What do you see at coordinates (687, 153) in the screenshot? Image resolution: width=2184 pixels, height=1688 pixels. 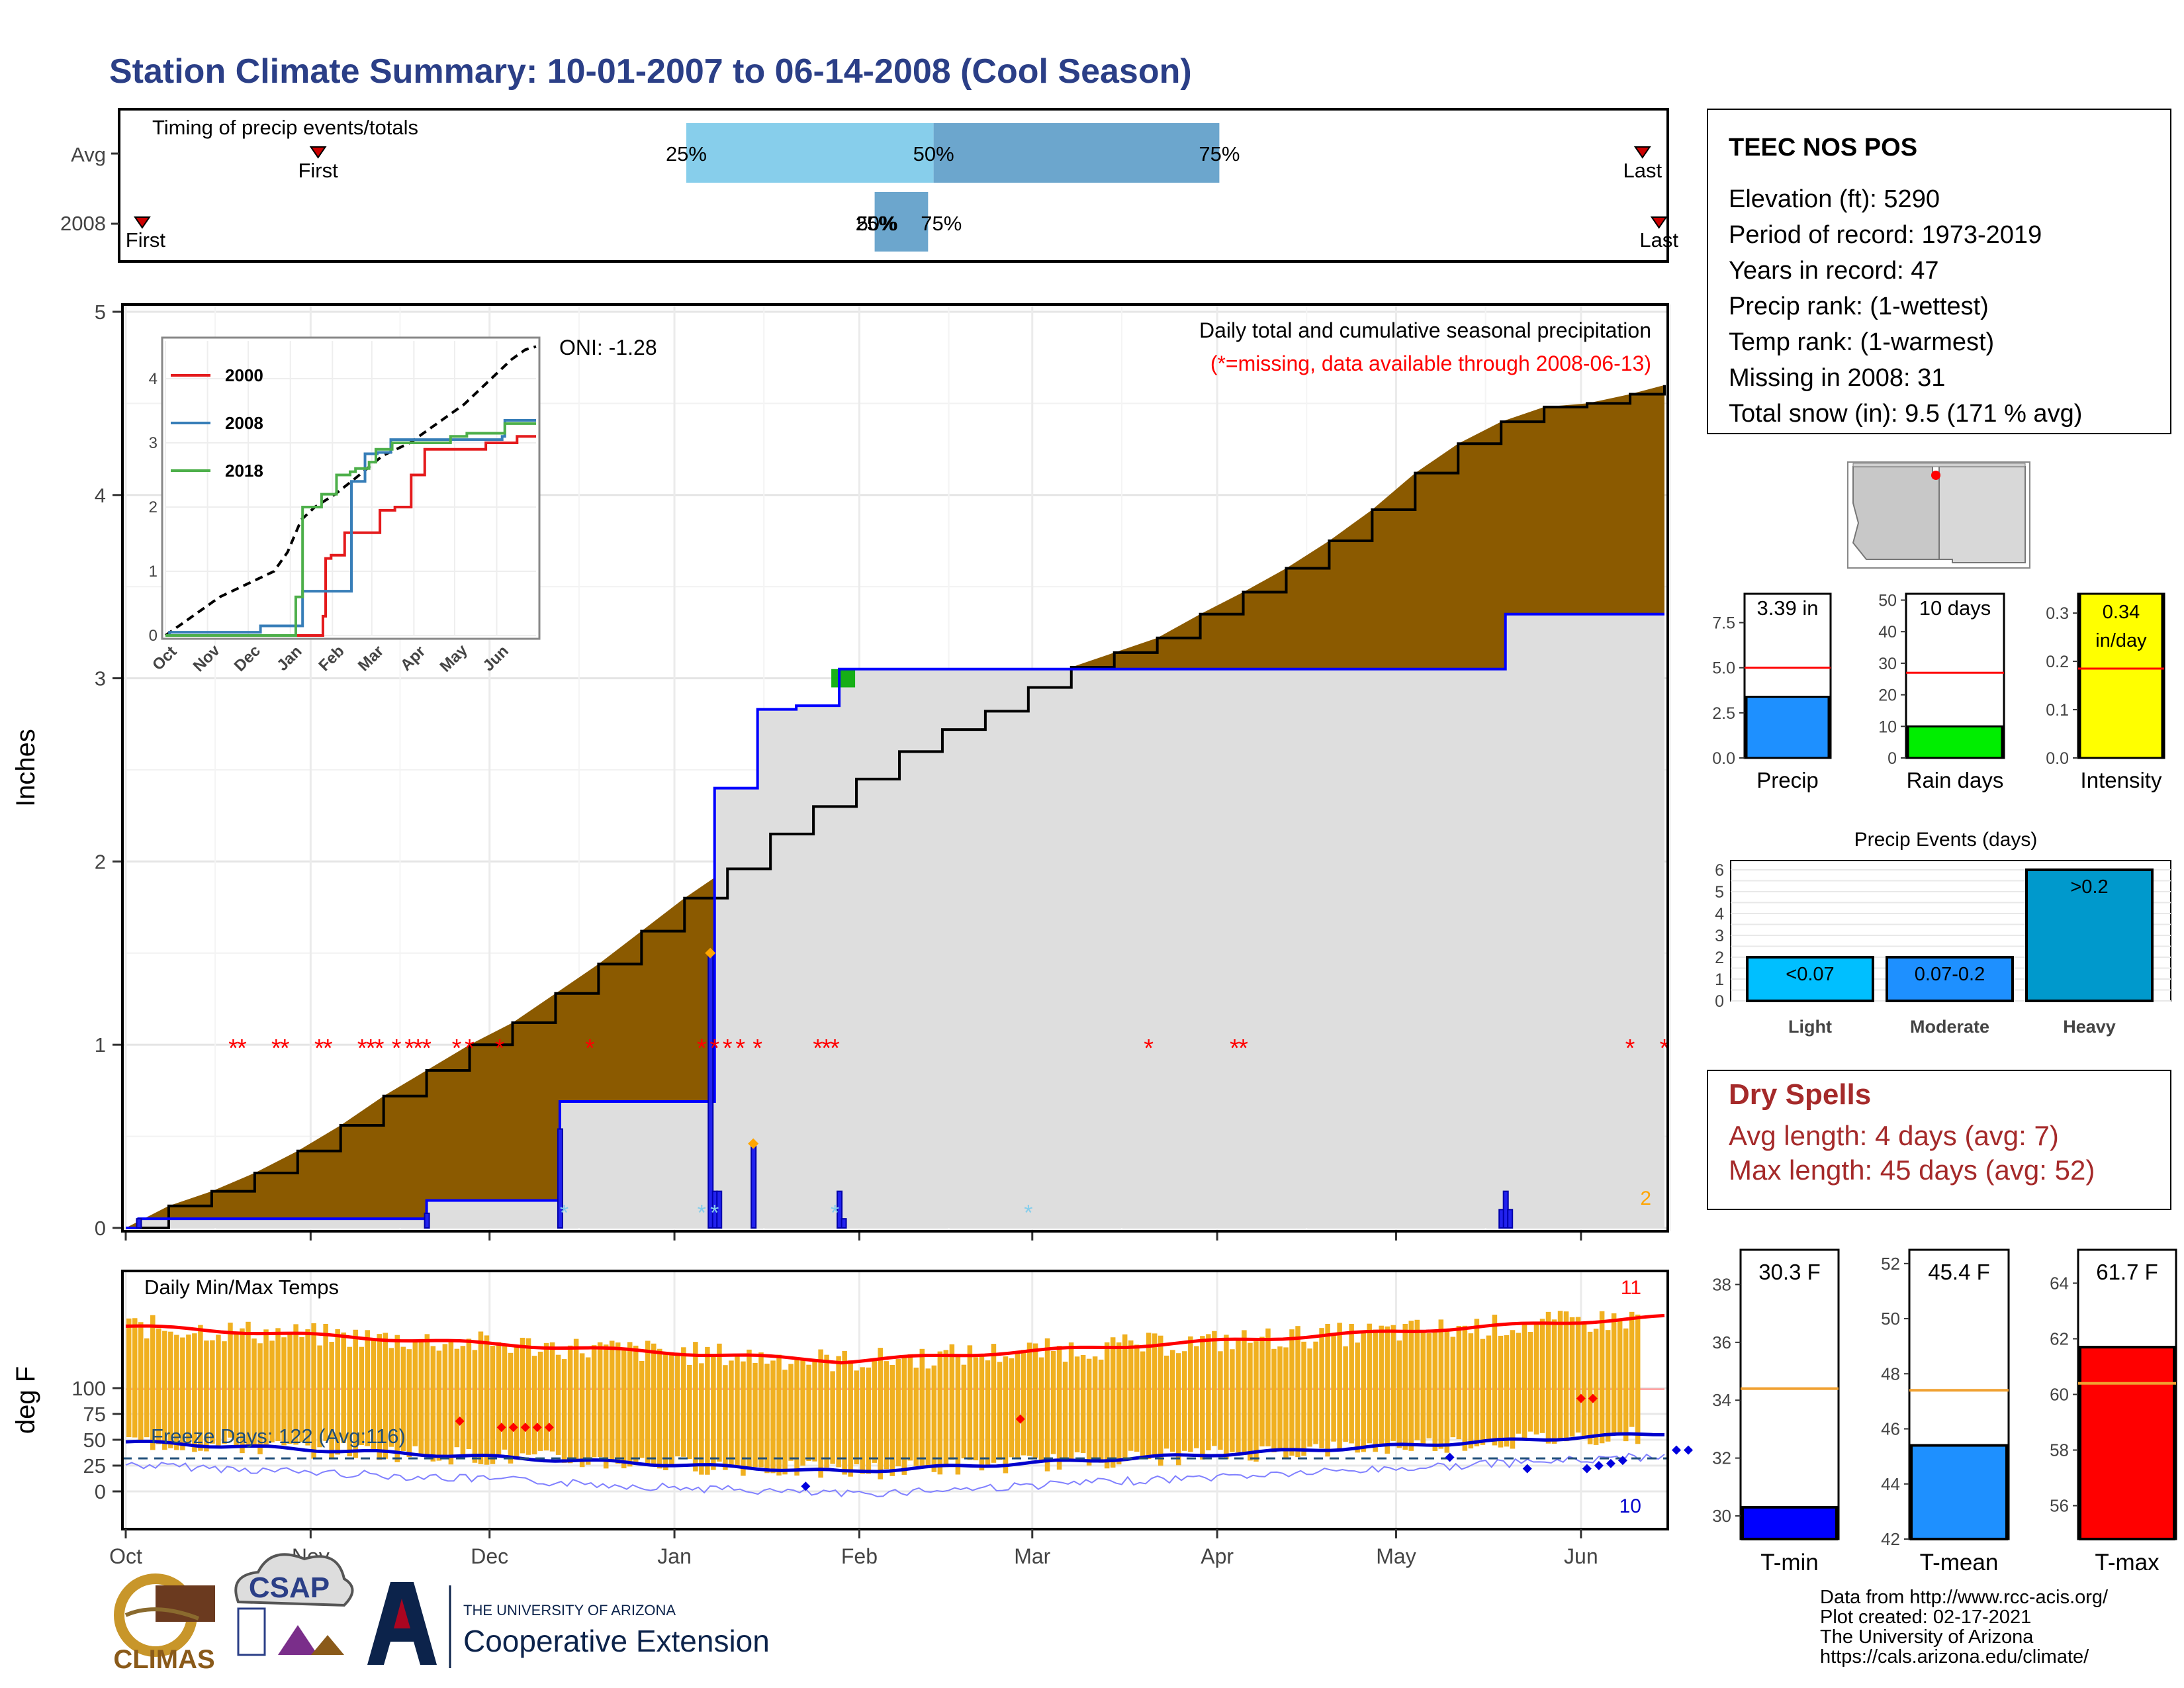 I see `timing-avg-p25: 25%` at bounding box center [687, 153].